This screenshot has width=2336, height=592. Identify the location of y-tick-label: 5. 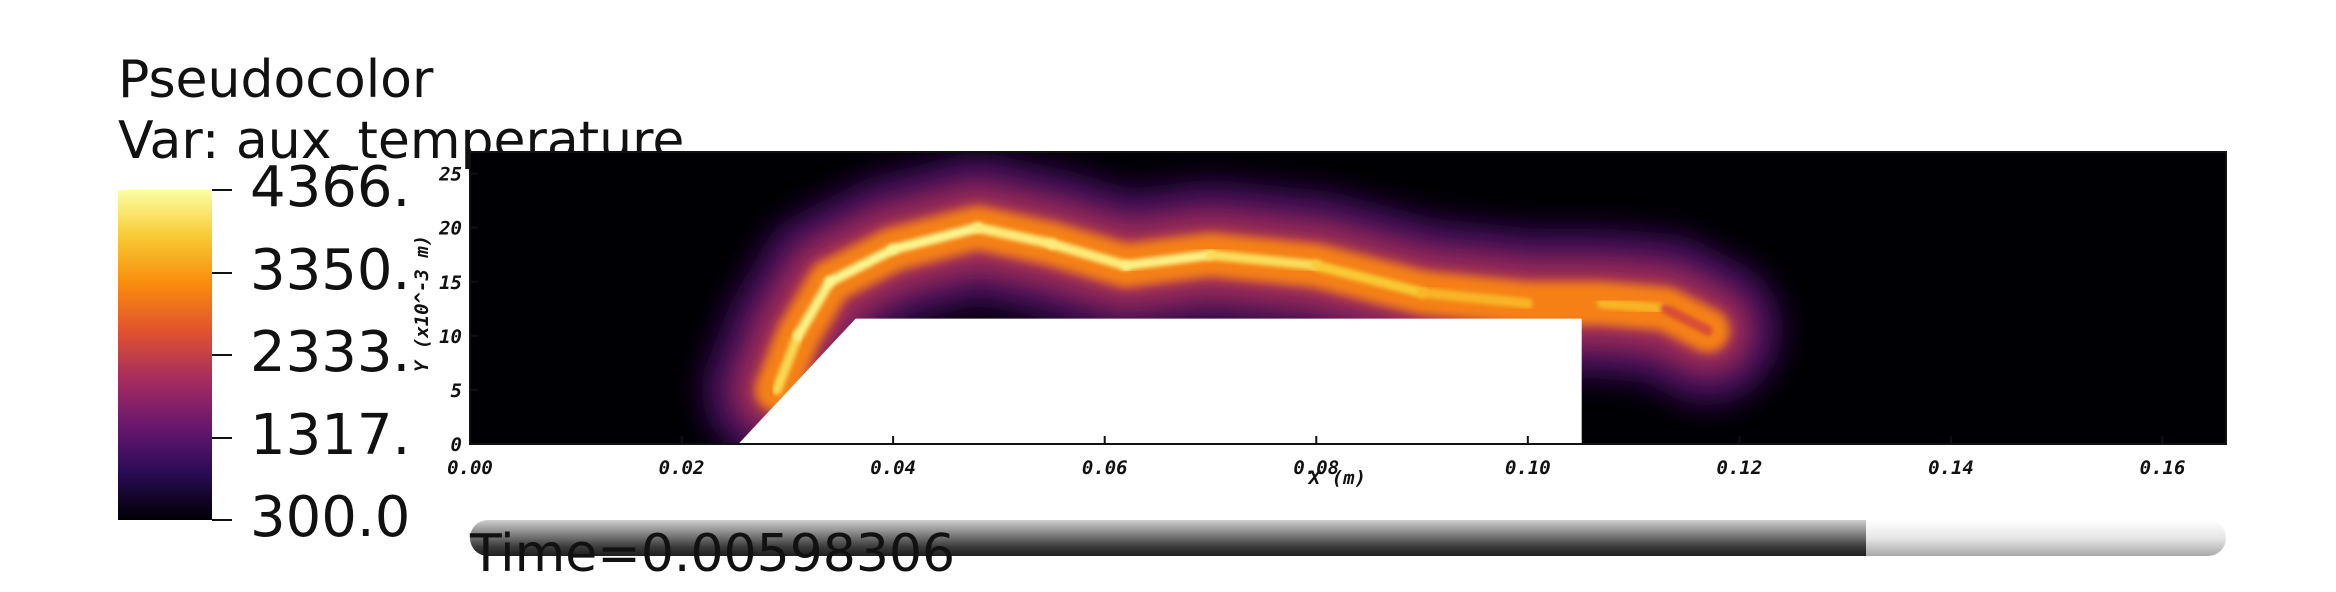
(456, 391).